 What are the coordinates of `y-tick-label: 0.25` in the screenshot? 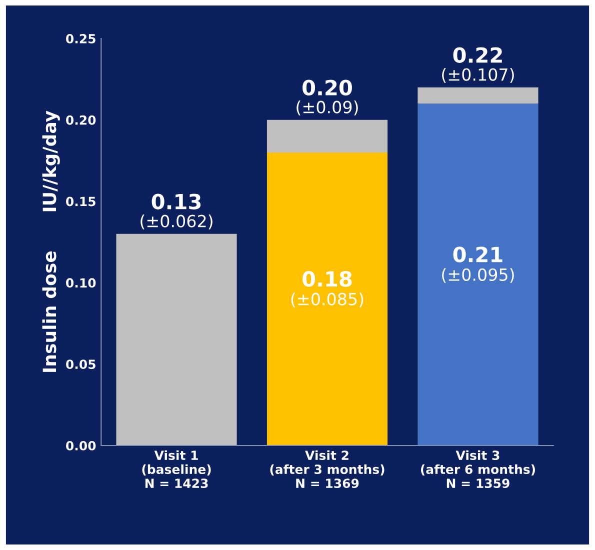 It's located at (81, 39).